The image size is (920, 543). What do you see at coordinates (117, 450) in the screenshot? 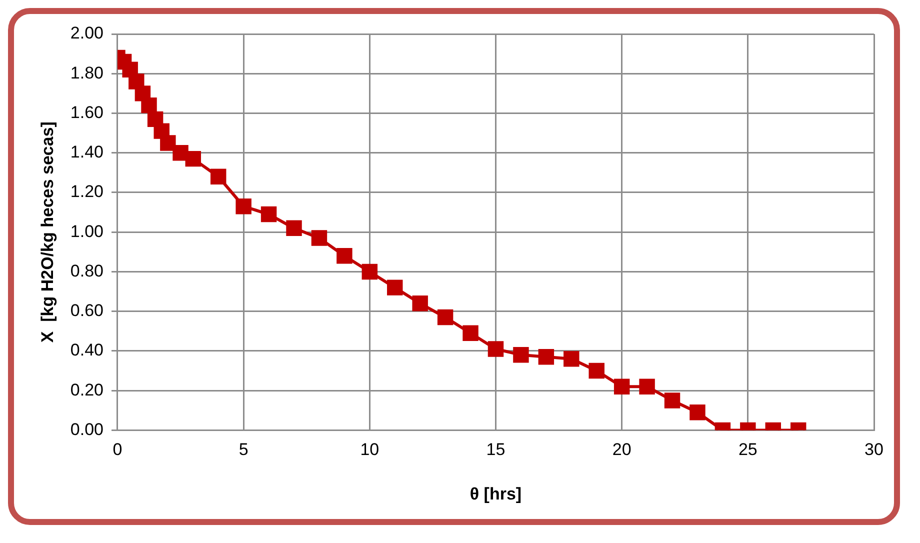
I see `x-tick-label: 0` at bounding box center [117, 450].